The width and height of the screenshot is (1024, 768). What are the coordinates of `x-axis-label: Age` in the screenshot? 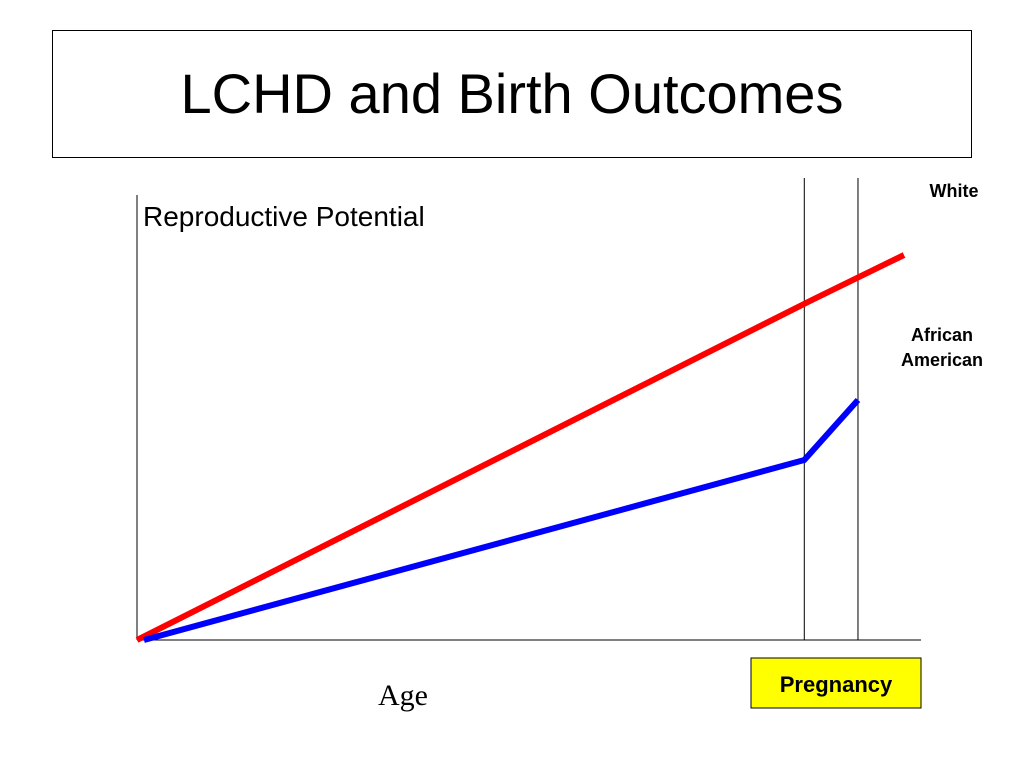 It's located at (403, 695).